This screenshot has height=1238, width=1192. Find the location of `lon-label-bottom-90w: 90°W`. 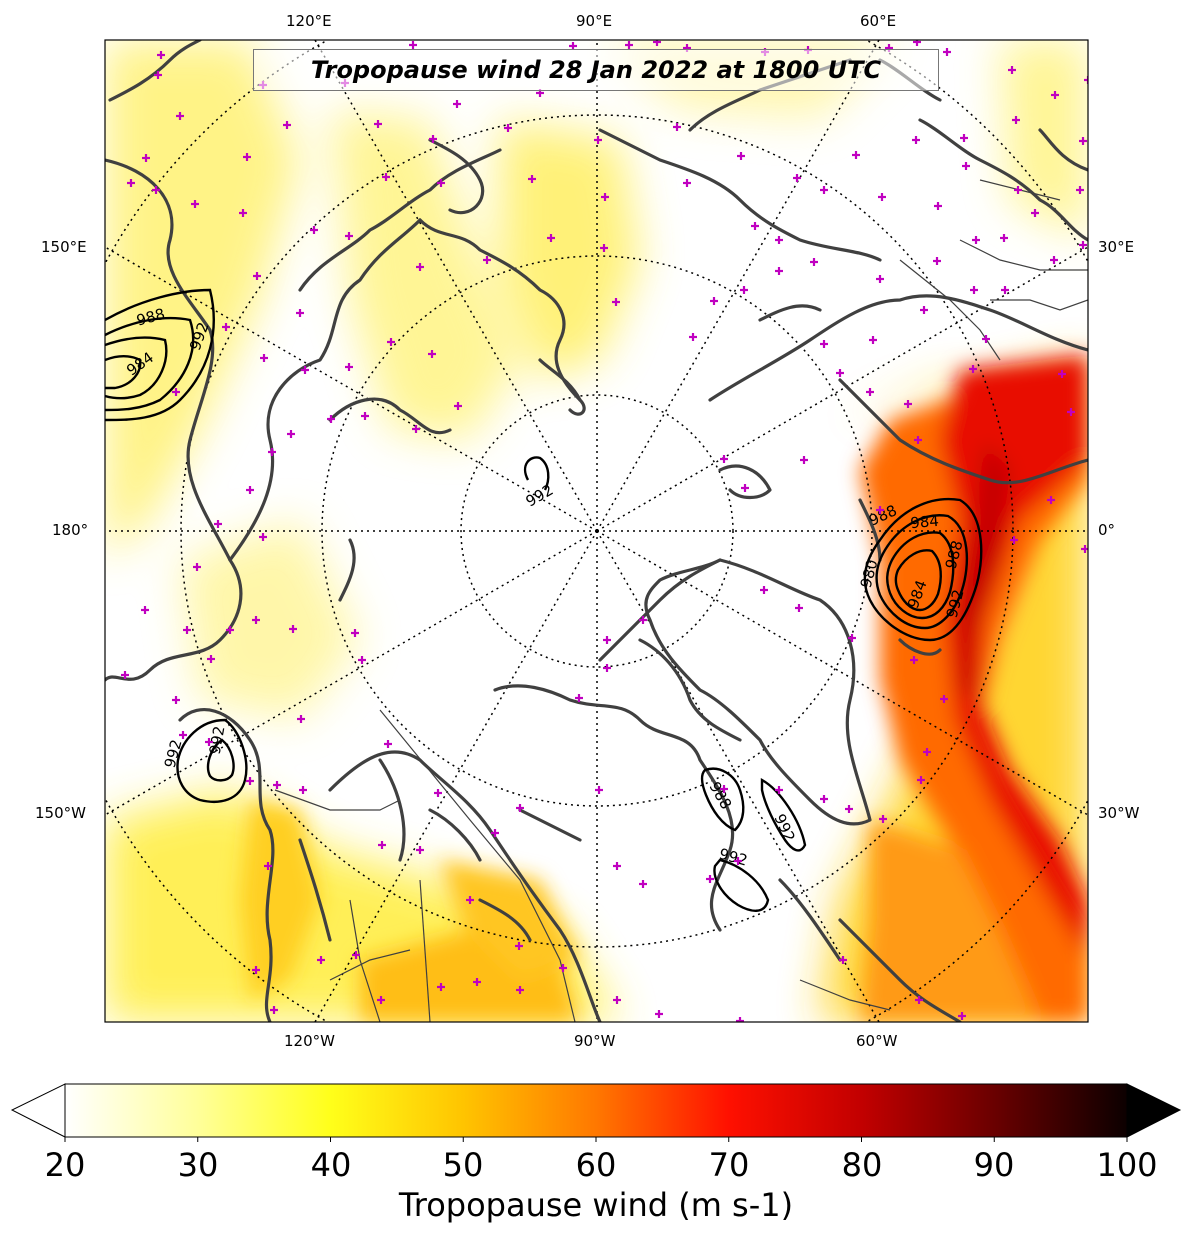

lon-label-bottom-90w: 90°W is located at coordinates (595, 1041).